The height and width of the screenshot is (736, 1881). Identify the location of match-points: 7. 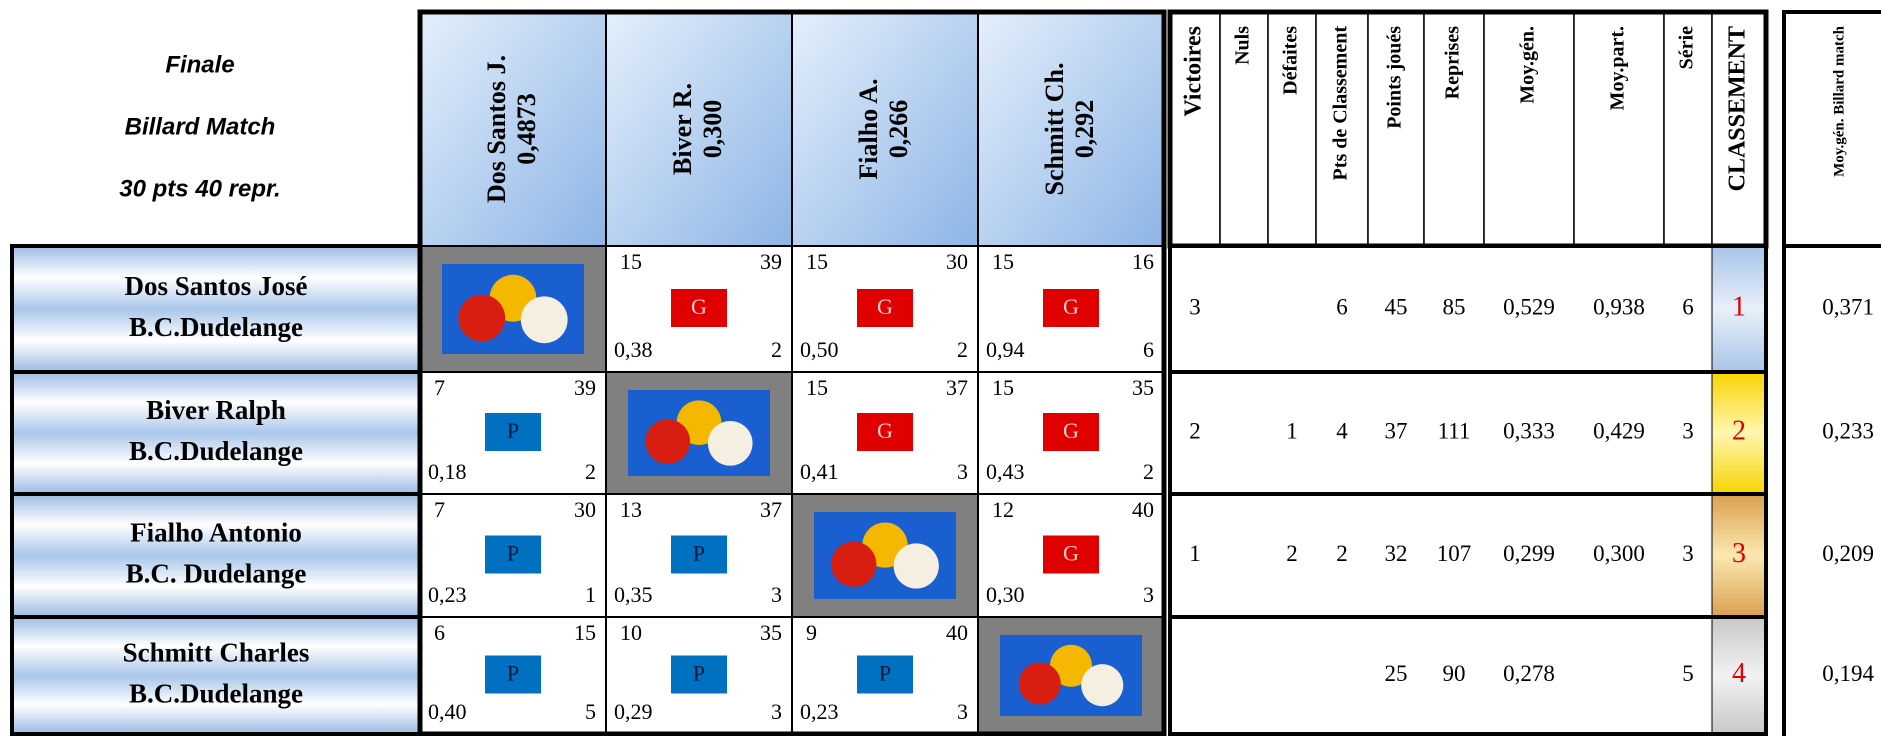
(439, 509).